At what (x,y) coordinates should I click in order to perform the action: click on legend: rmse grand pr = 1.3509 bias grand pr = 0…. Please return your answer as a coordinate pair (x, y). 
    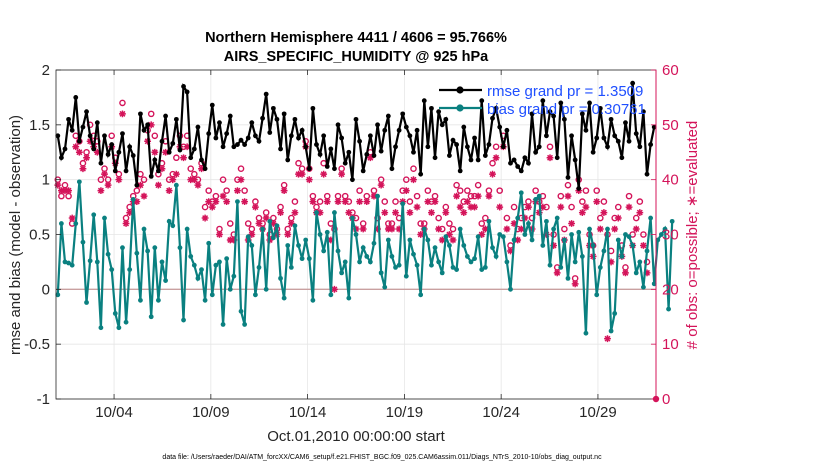
    Looking at the image, I should click on (542, 100).